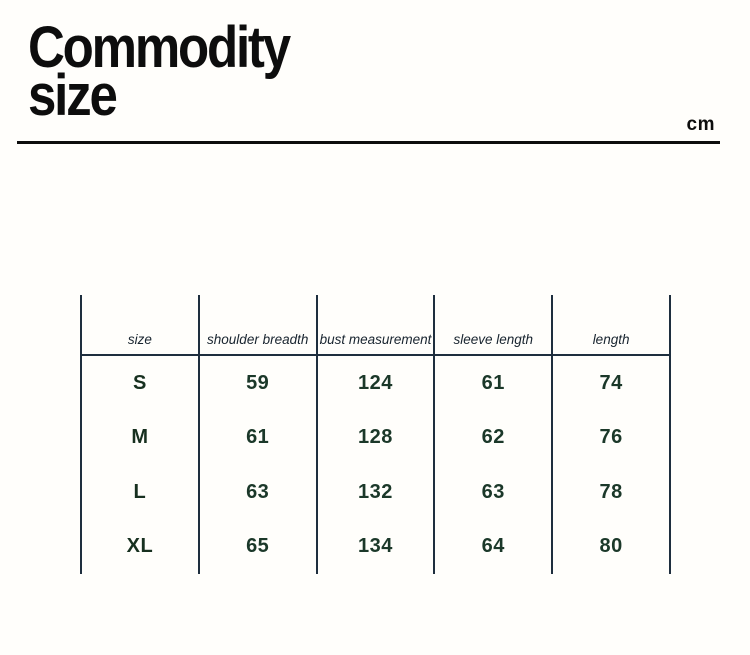 The image size is (750, 655). I want to click on column-header-bust-measurement: bust measurement, so click(375, 325).